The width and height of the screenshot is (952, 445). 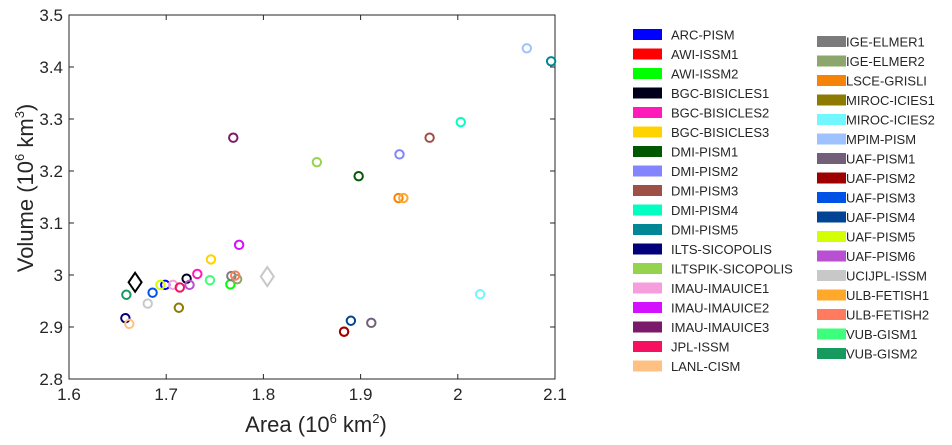 What do you see at coordinates (51, 327) in the screenshot?
I see `y-tick-label: 2.9` at bounding box center [51, 327].